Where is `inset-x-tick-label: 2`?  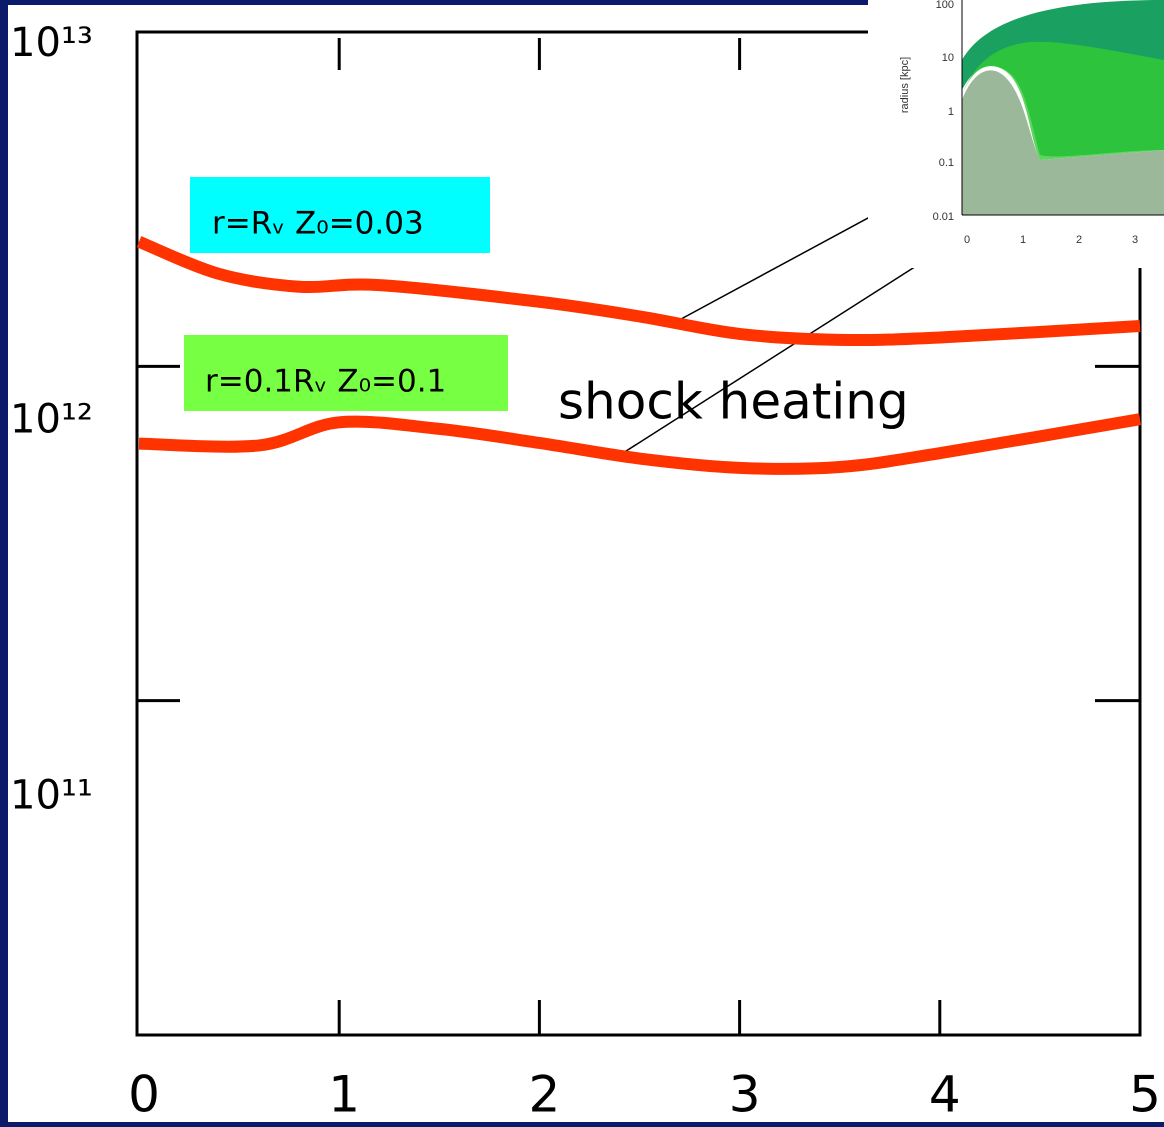
inset-x-tick-label: 2 is located at coordinates (1079, 240).